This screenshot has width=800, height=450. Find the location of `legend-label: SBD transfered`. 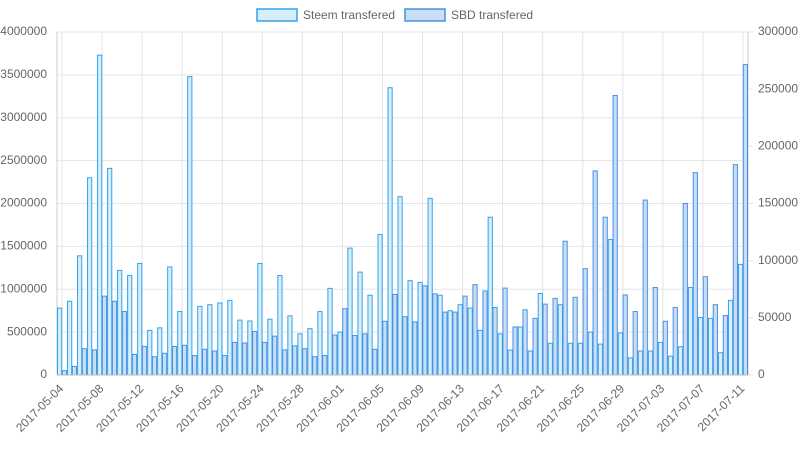

legend-label: SBD transfered is located at coordinates (492, 15).